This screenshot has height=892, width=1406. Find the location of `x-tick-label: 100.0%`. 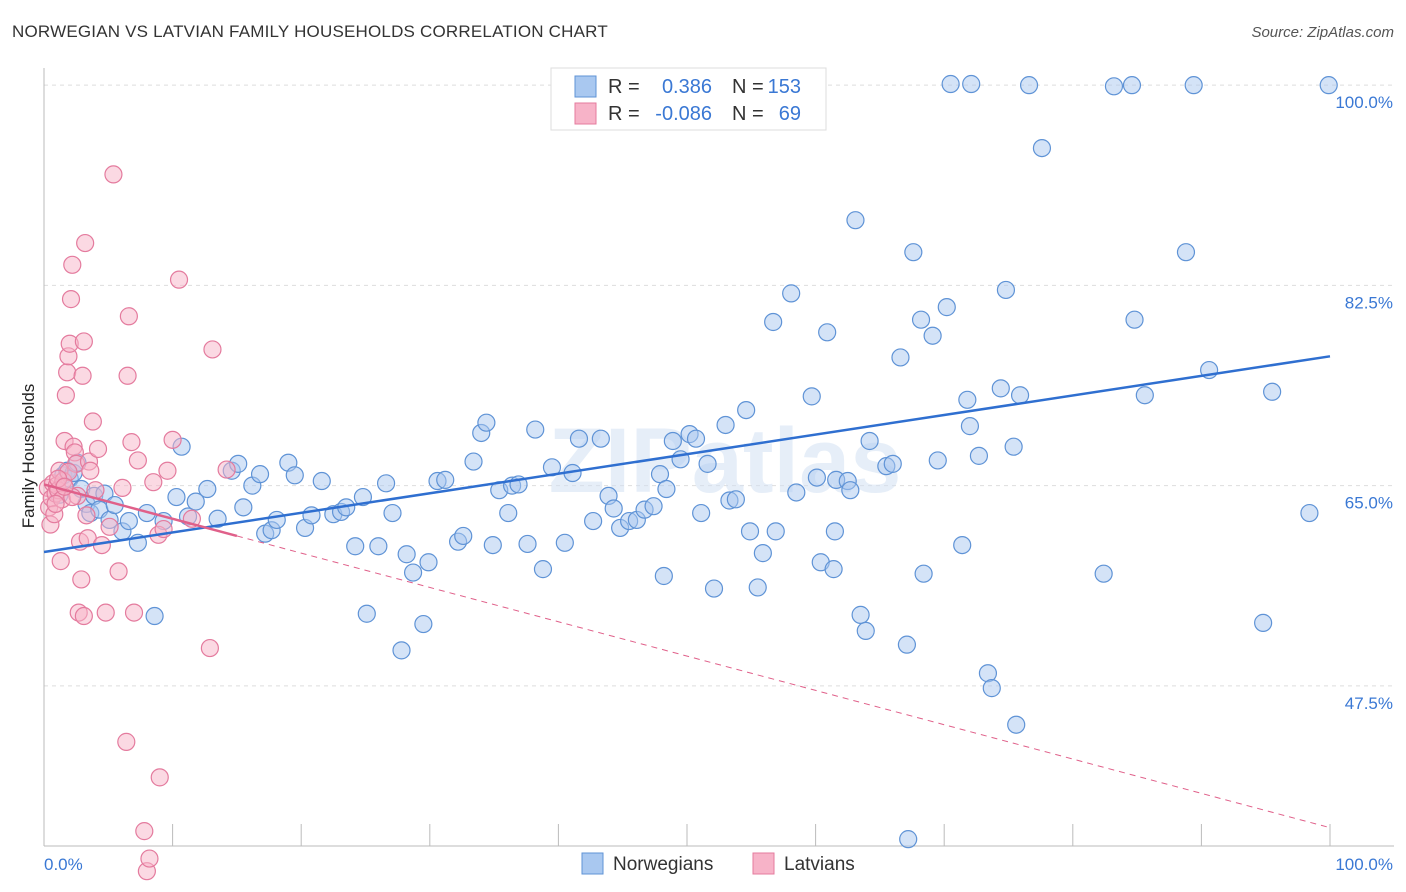

x-tick-label: 100.0% is located at coordinates (1364, 864).